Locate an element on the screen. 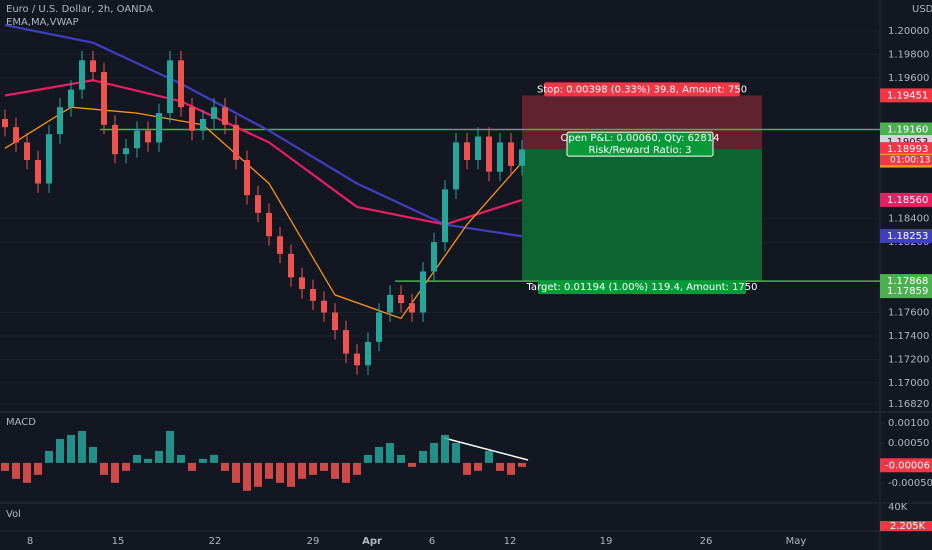 Image resolution: width=932 pixels, height=550 pixels. price-marker-label: 1.19451 is located at coordinates (907, 95).